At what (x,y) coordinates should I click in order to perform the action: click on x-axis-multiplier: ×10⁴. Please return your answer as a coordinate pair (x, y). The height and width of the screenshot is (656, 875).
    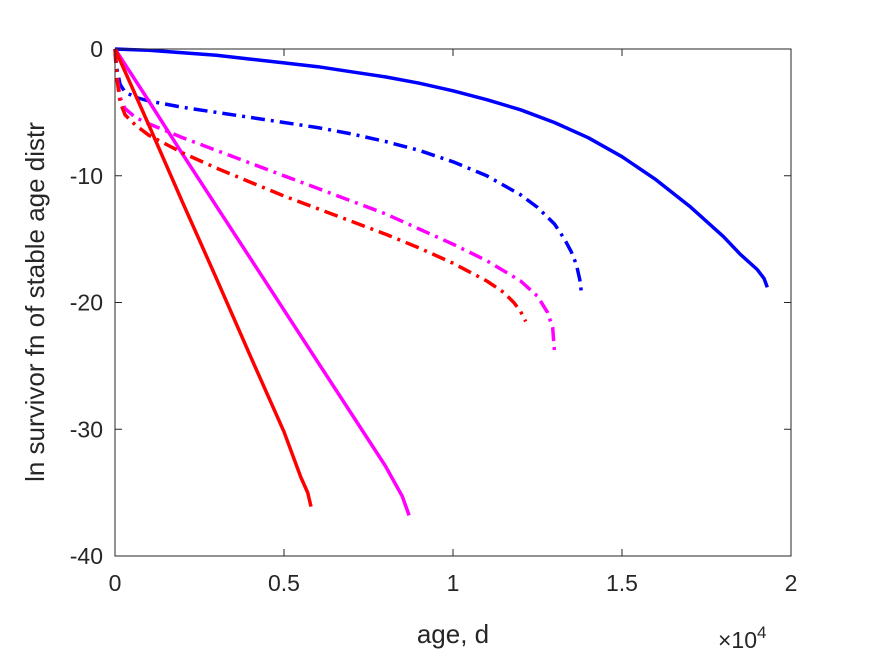
    Looking at the image, I should click on (742, 638).